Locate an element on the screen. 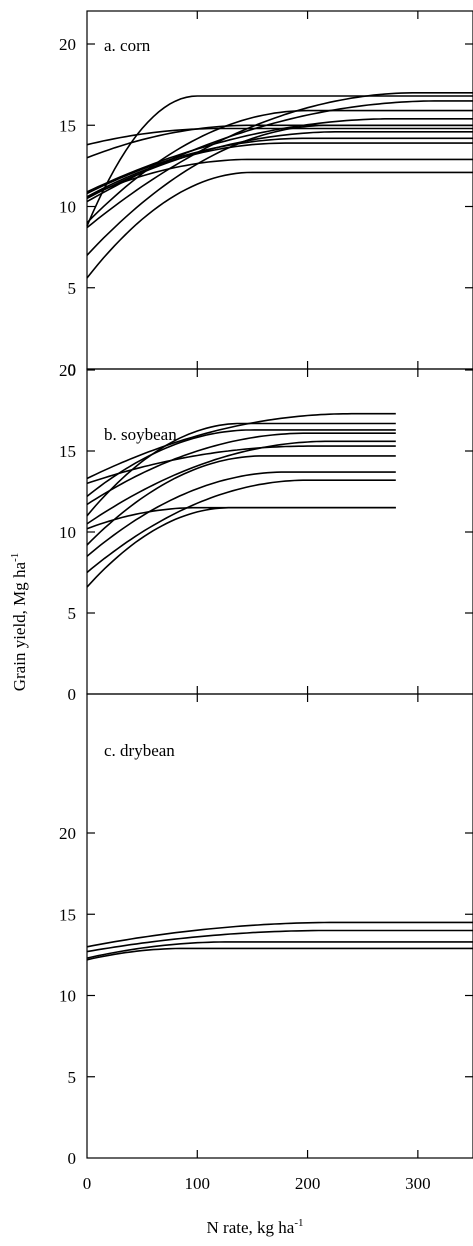 The width and height of the screenshot is (473, 1246). panel-label-2: b. soybean is located at coordinates (140, 434).